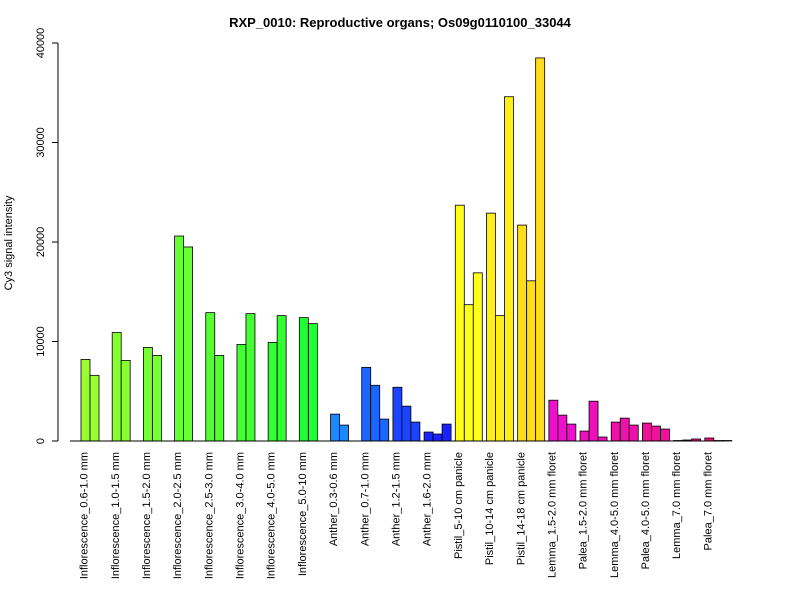  What do you see at coordinates (209, 515) in the screenshot?
I see `x-tick-label: Inflorescence_2.5-3.0 mm` at bounding box center [209, 515].